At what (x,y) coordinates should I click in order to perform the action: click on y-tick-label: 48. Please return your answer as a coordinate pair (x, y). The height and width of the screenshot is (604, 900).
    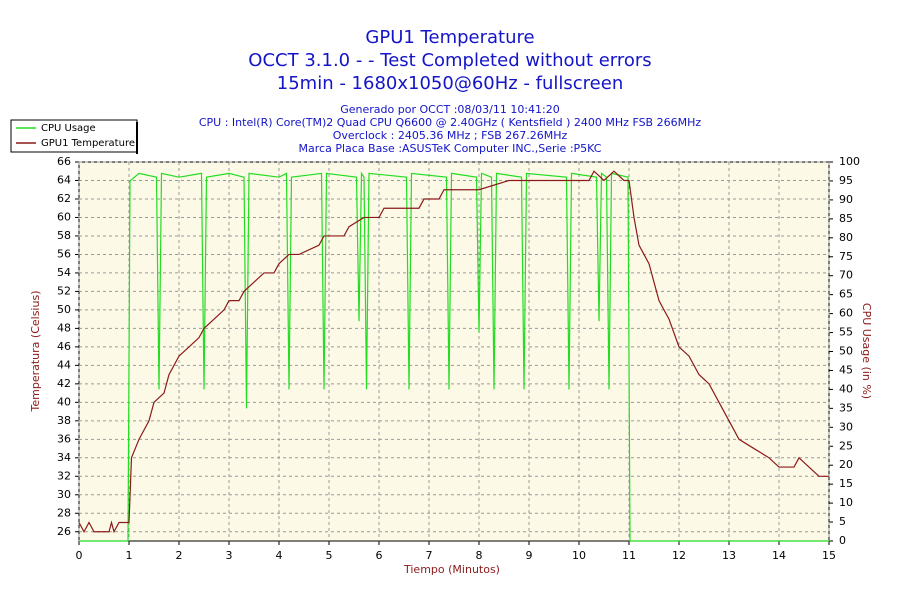
    Looking at the image, I should click on (64, 327).